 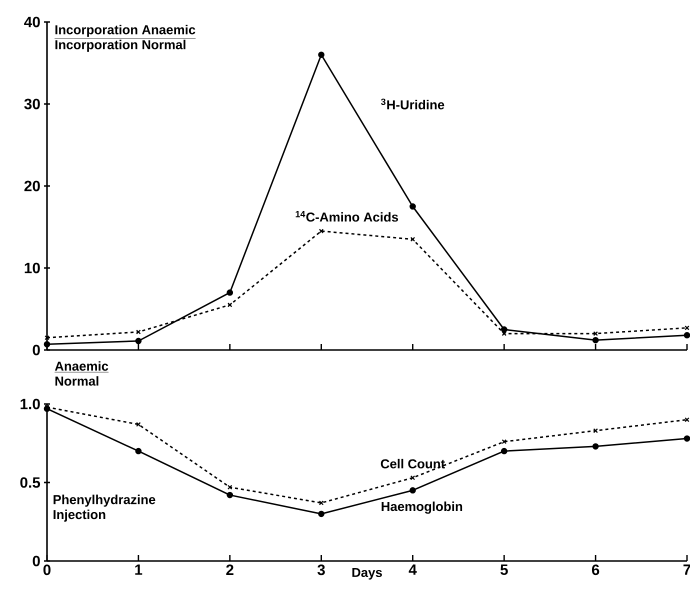 What do you see at coordinates (367, 574) in the screenshot?
I see `x-axis-title: Days` at bounding box center [367, 574].